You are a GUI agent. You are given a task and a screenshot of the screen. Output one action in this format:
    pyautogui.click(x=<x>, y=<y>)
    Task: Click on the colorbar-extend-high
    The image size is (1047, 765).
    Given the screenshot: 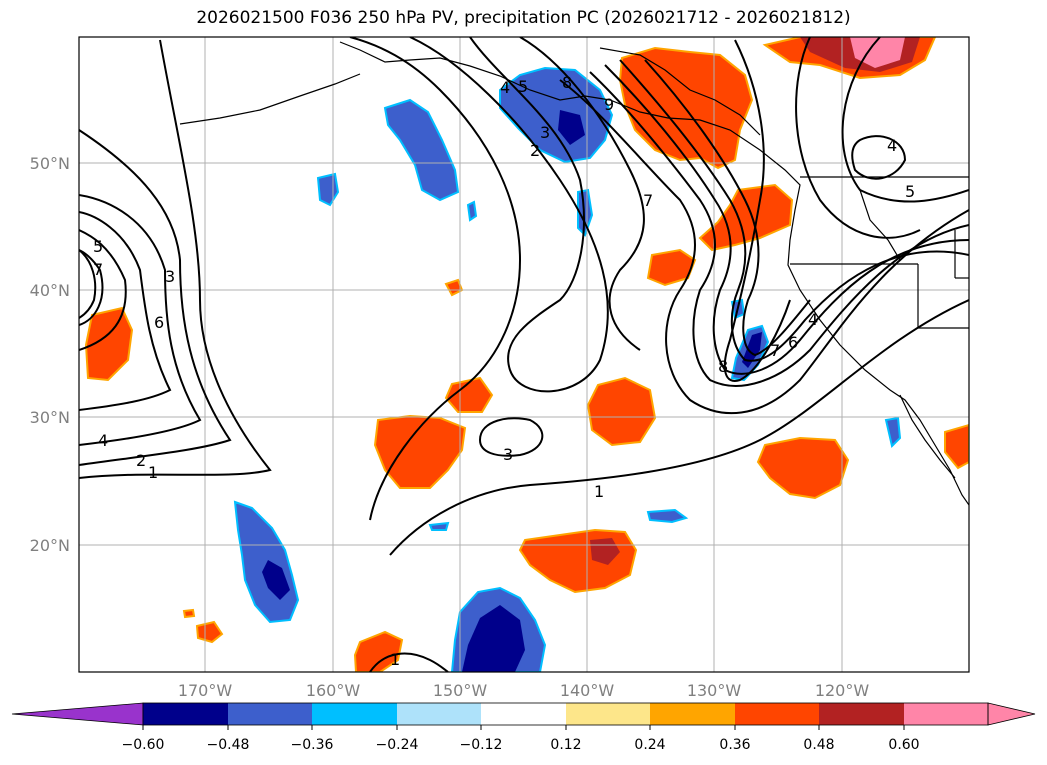 What is the action you would take?
    pyautogui.click(x=1011, y=714)
    